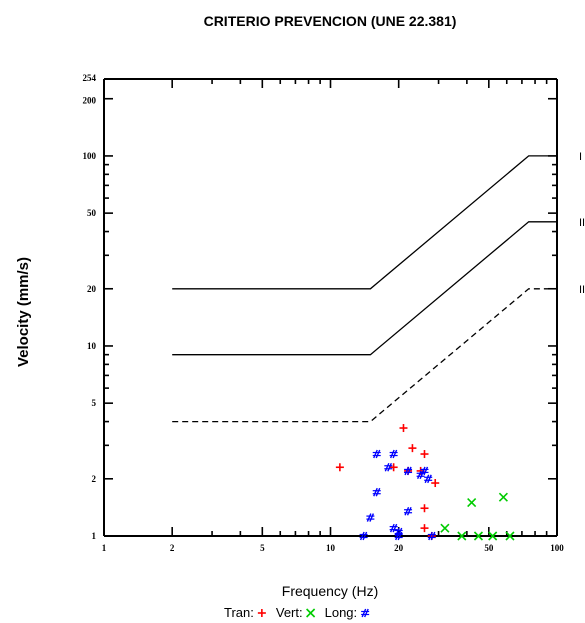 This screenshot has height=623, width=585. I want to click on x-tick-label: 50, so click(489, 548).